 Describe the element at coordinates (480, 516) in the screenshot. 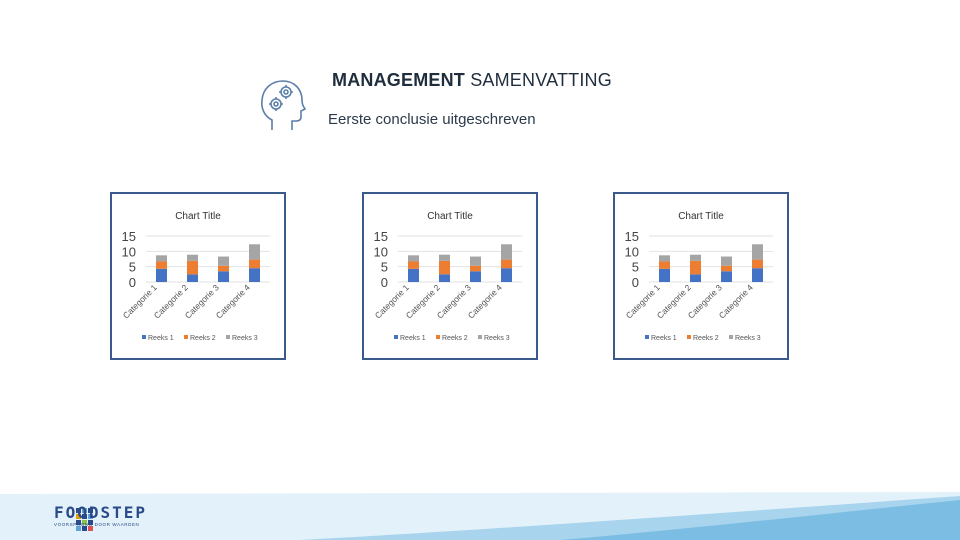

I see `footer-wave` at that location.